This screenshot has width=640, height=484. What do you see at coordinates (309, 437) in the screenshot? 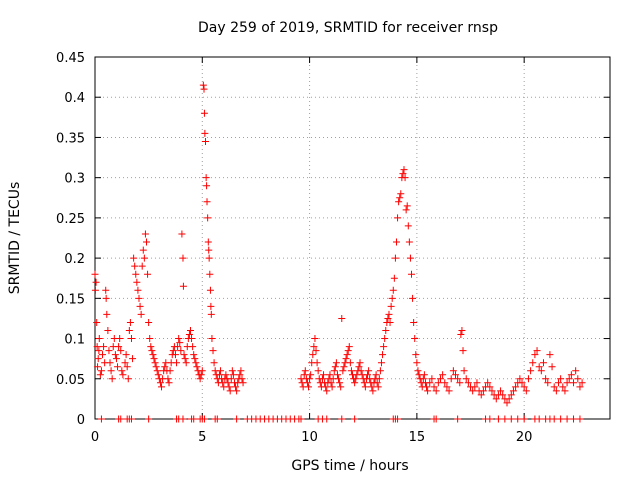
I see `x-tick-label: 10` at bounding box center [309, 437].